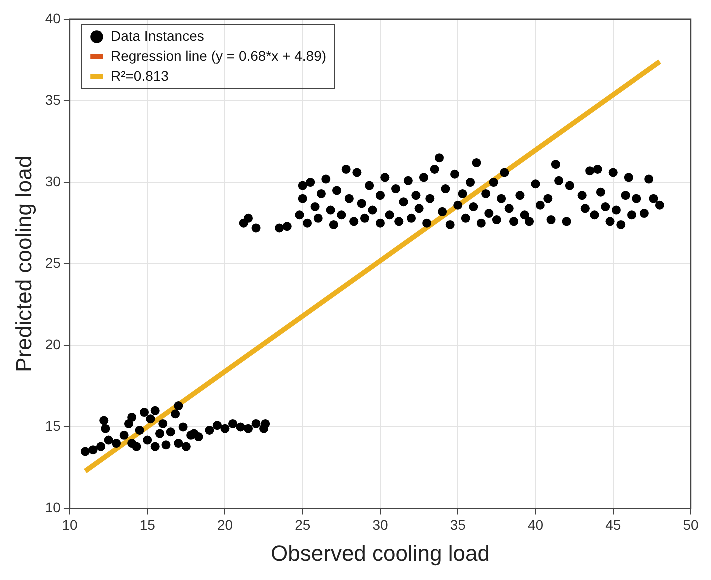 The height and width of the screenshot is (580, 711). Describe the element at coordinates (53, 508) in the screenshot. I see `y-tick-label: 10` at that location.